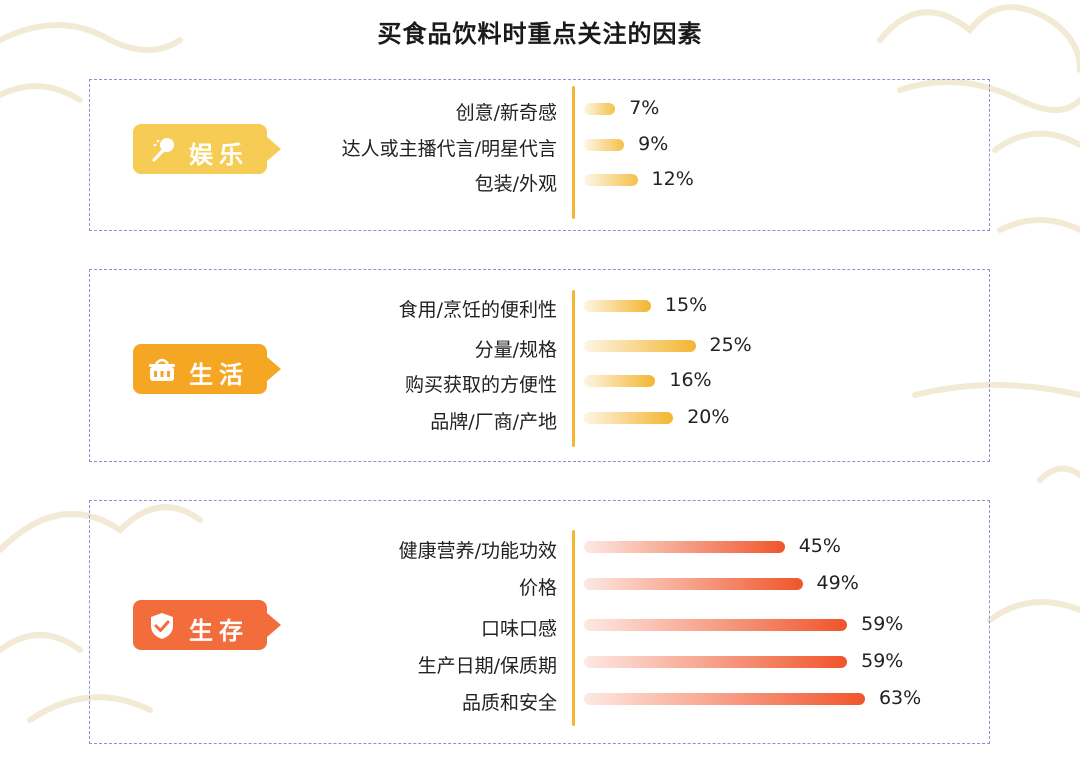  Describe the element at coordinates (515, 184) in the screenshot. I see `category-label: 包装/外观` at that location.